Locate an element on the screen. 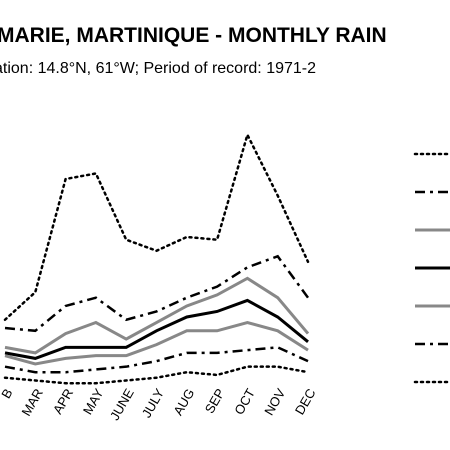  x-tick-label: MAY is located at coordinates (93, 401).